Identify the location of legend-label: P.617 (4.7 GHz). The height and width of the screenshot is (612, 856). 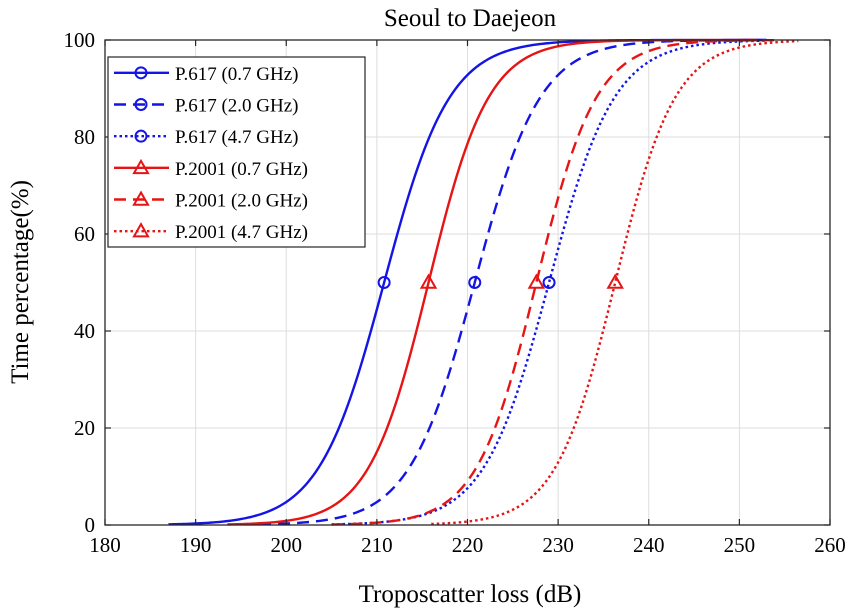
(237, 137).